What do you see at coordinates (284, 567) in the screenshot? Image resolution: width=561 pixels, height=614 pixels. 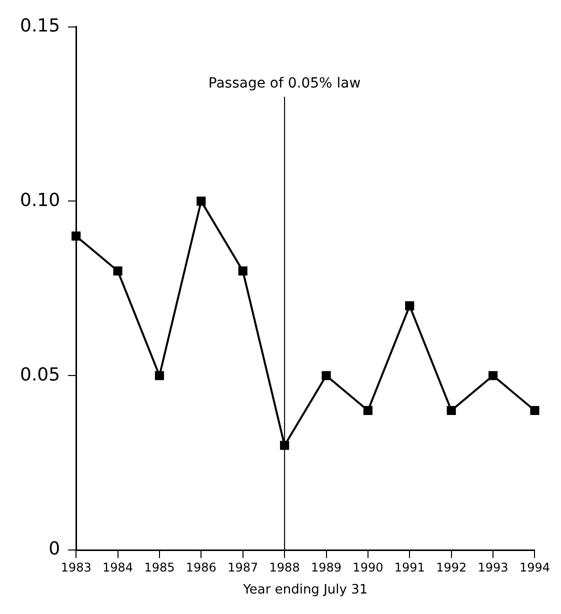 I see `x-tick-label: 1988` at bounding box center [284, 567].